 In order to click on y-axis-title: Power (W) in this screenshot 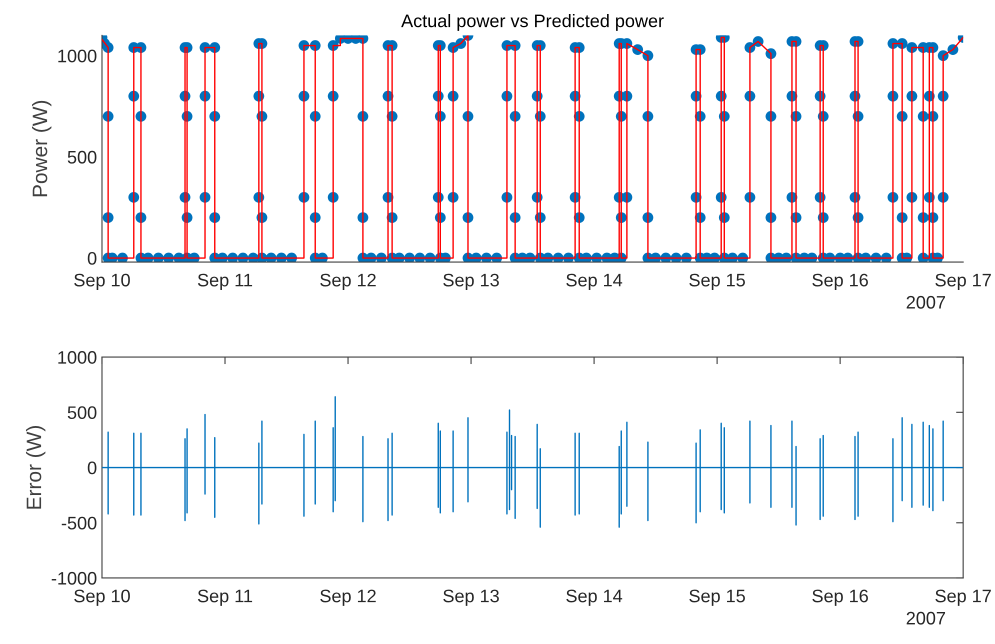, I will do `click(42, 148)`.